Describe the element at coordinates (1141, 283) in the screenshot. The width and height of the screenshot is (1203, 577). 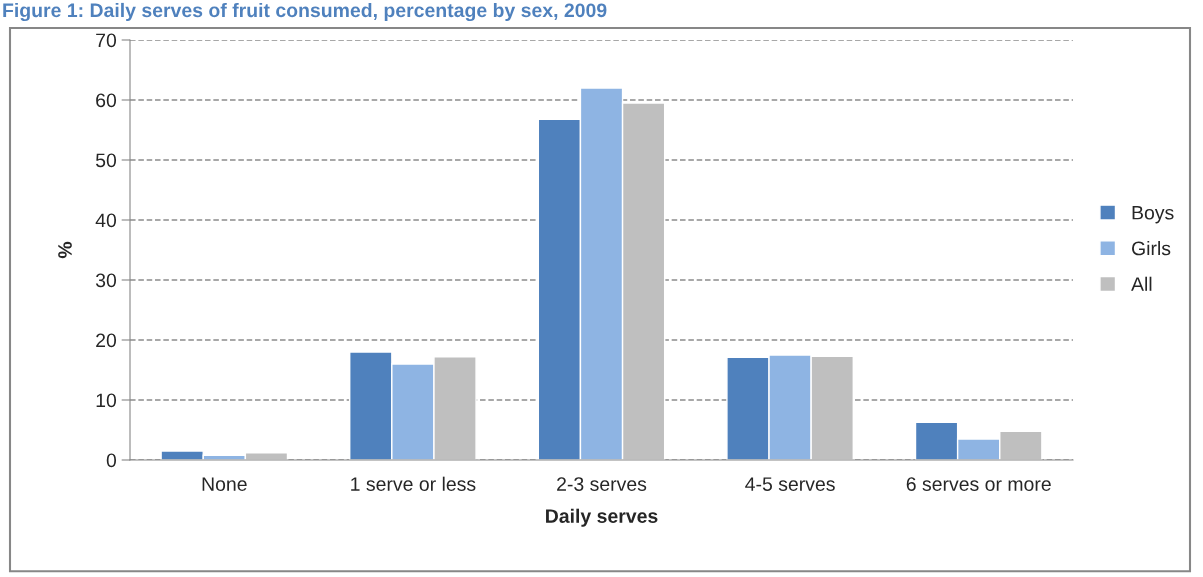
I see `legend-label: All` at that location.